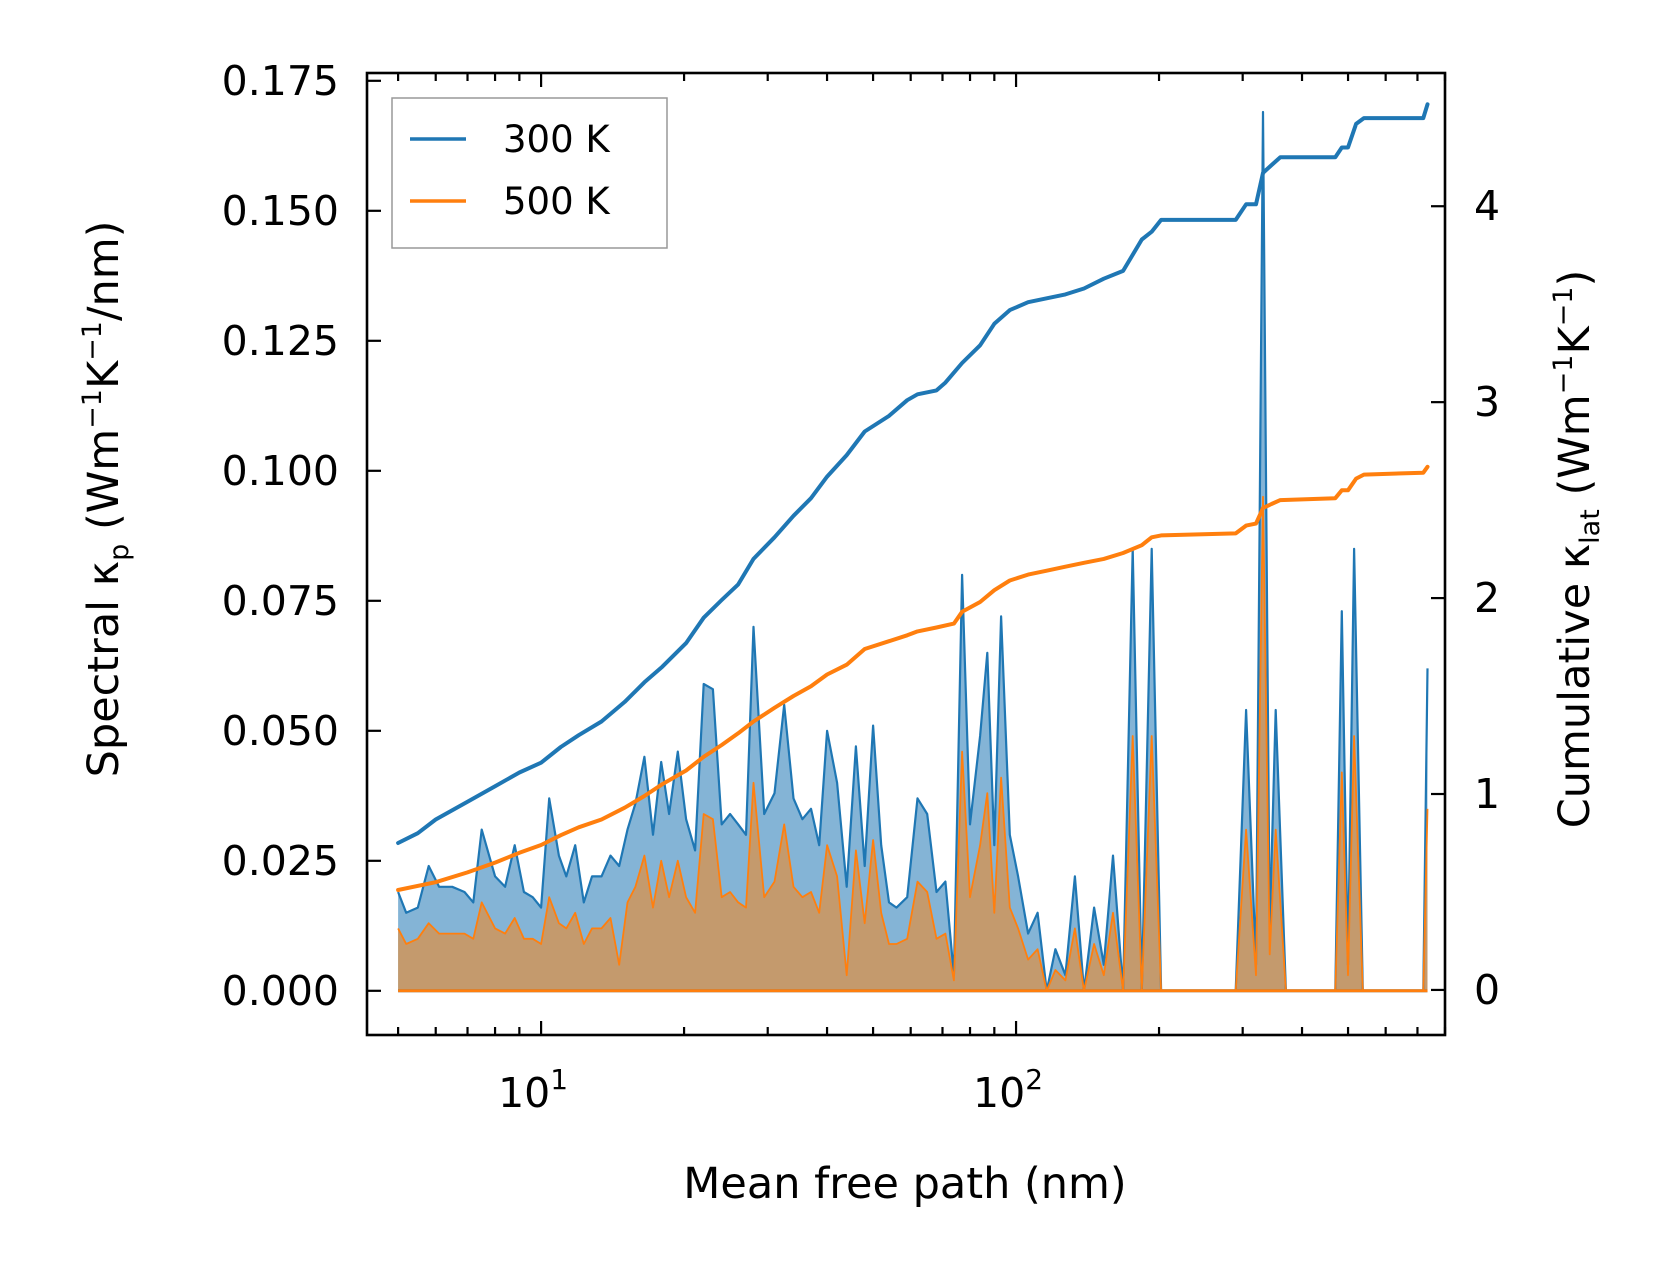  I want to click on x-axis-title: Mean free path (nm), so click(904, 1184).